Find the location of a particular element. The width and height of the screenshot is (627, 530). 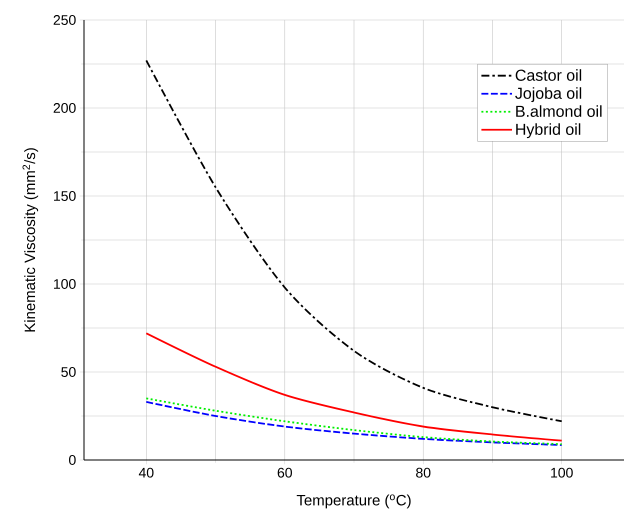

y-tick-label: 0 is located at coordinates (72, 460).